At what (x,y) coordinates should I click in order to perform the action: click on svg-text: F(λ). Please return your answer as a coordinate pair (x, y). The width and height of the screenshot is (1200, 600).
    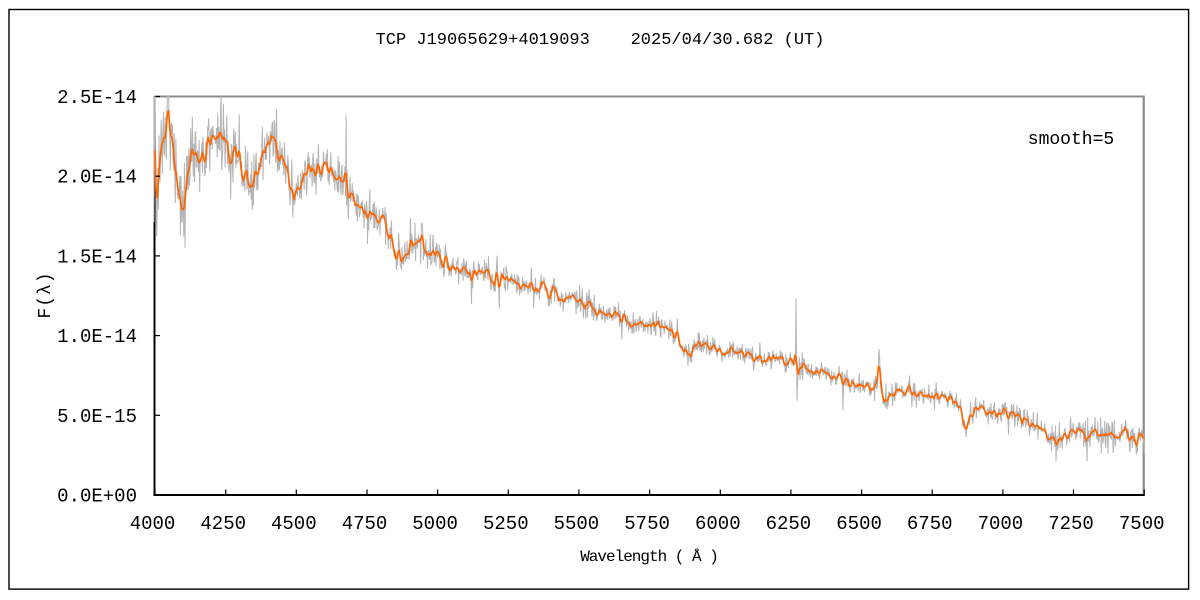
    Looking at the image, I should click on (46, 294).